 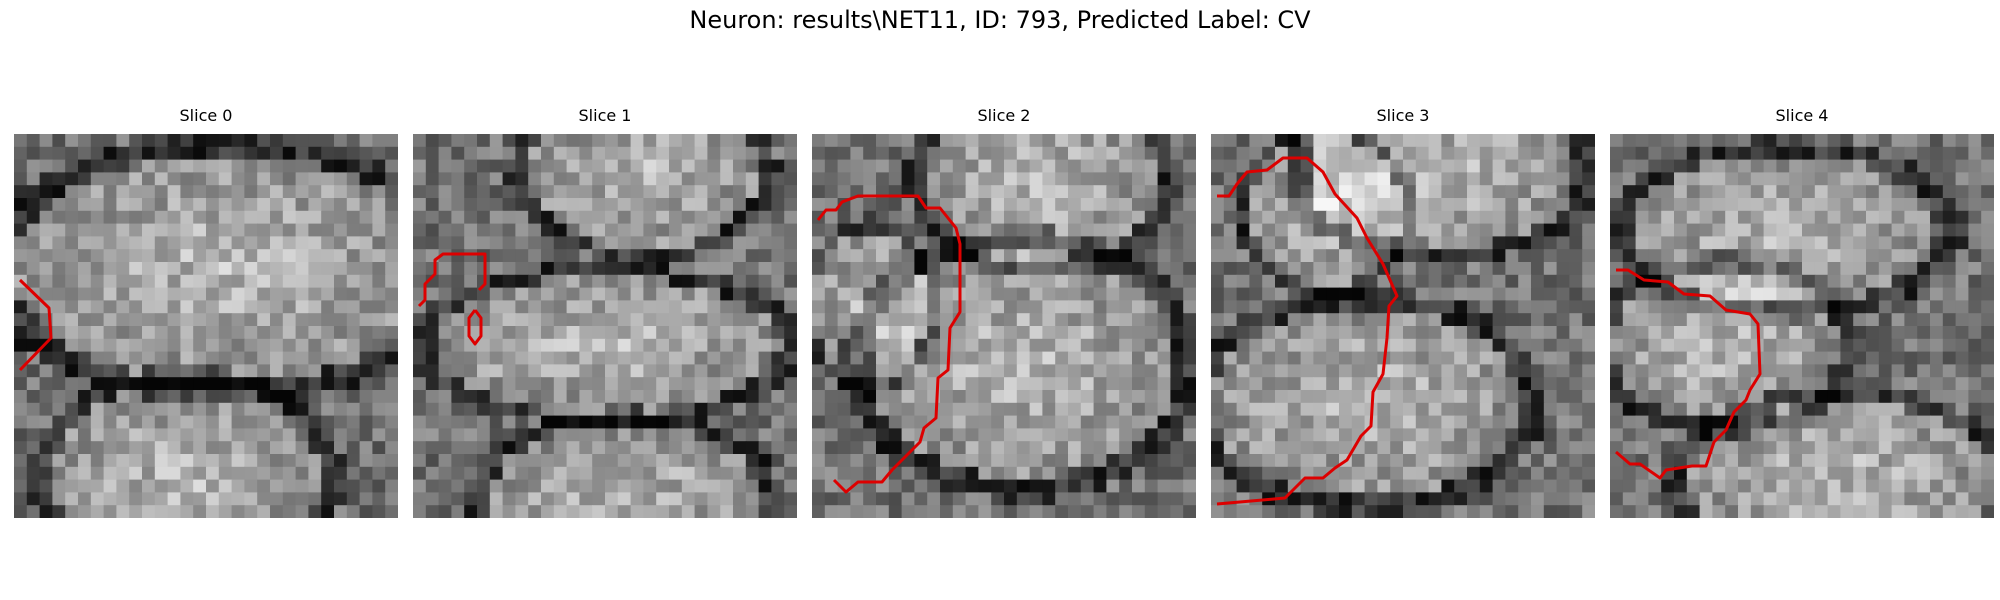 I want to click on slice-title: Slice 0, so click(x=206, y=115).